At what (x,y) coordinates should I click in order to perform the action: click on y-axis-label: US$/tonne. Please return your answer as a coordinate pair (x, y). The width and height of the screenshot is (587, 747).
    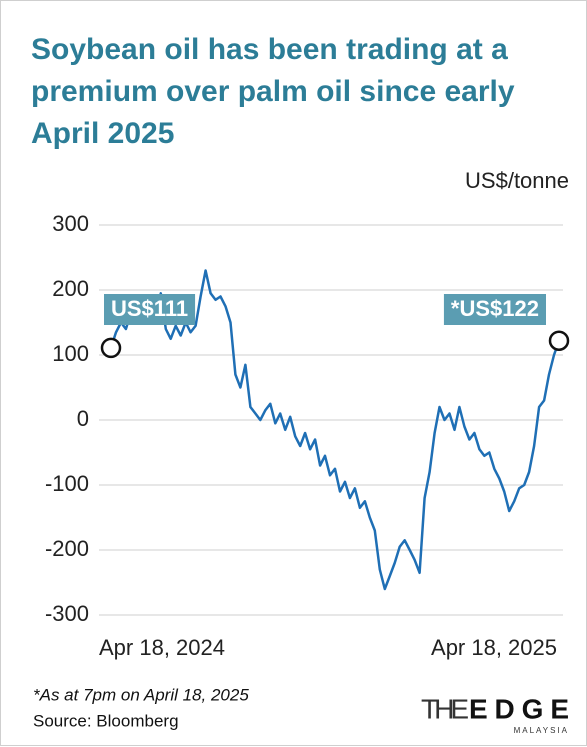
    Looking at the image, I should click on (517, 180).